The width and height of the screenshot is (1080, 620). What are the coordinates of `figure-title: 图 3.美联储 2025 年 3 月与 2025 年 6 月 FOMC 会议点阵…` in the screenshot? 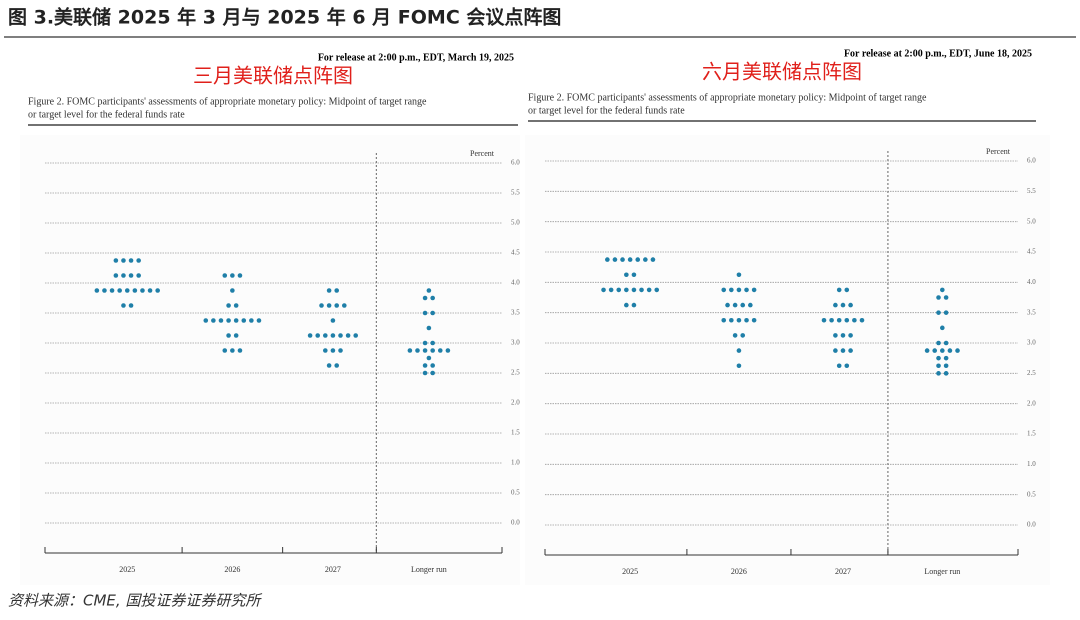 It's located at (284, 17).